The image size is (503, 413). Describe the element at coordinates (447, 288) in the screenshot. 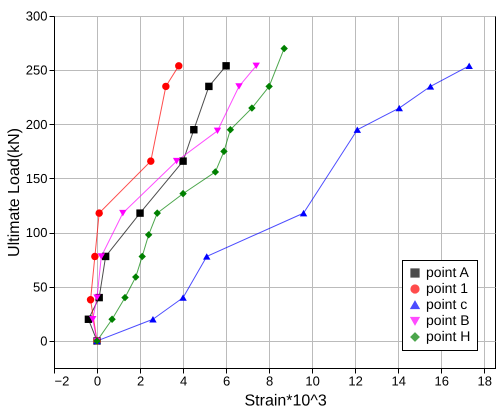

I see `legend-label: point 1` at that location.